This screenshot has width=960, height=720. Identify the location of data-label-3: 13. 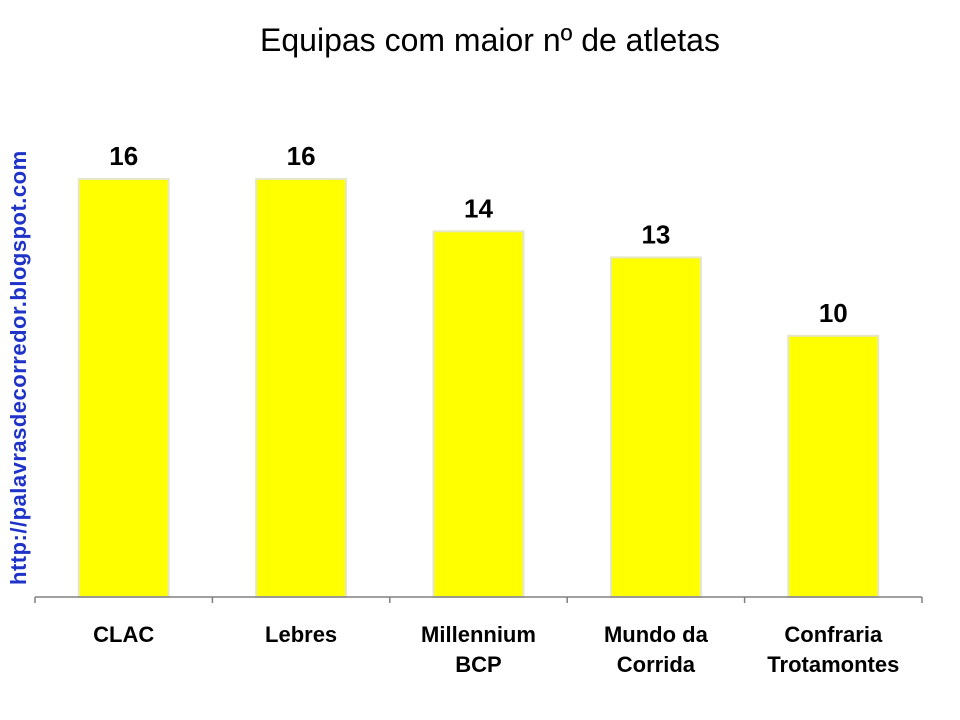
(655, 234).